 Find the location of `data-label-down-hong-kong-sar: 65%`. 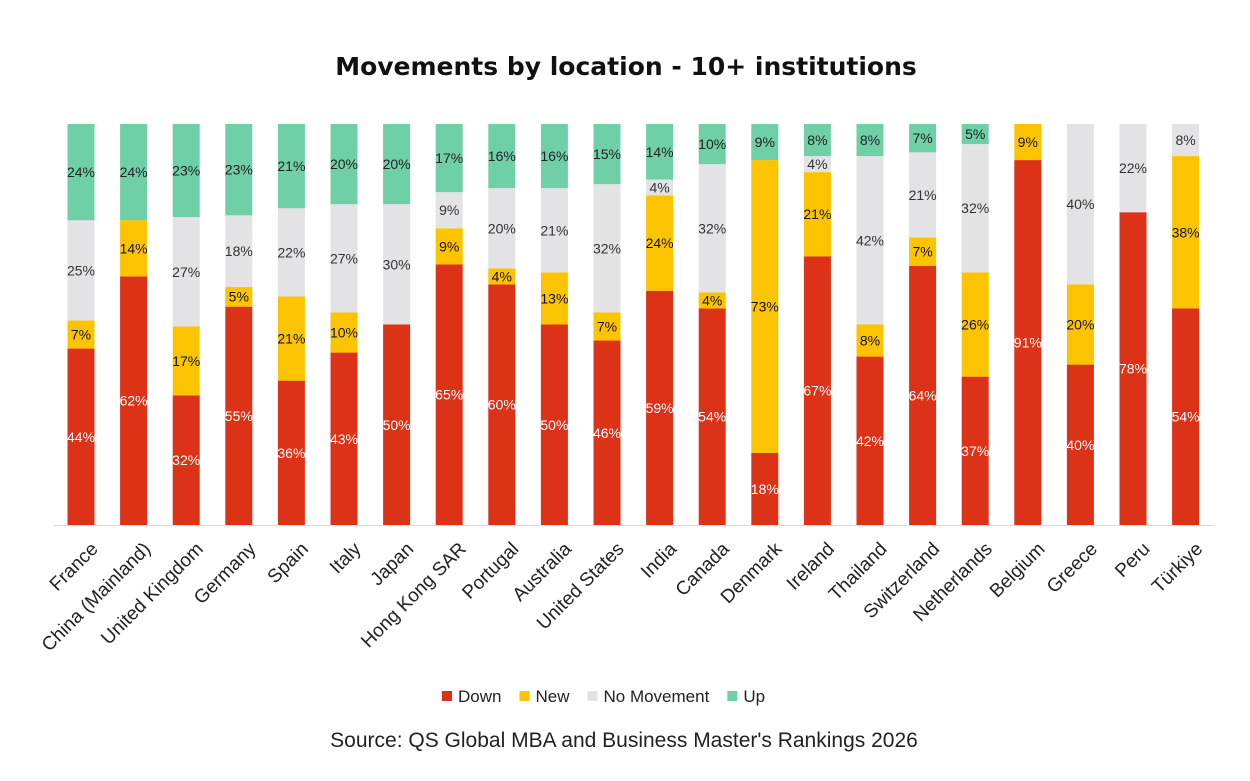

data-label-down-hong-kong-sar: 65% is located at coordinates (449, 395).